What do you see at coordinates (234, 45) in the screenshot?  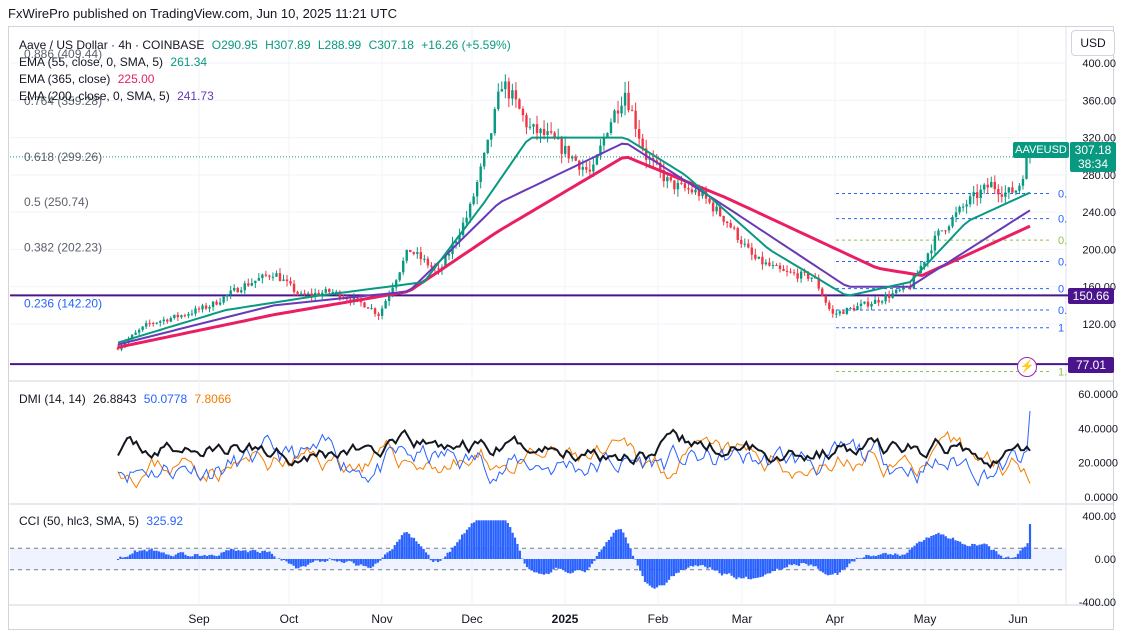 I see `ohlc-open: O290.95` at bounding box center [234, 45].